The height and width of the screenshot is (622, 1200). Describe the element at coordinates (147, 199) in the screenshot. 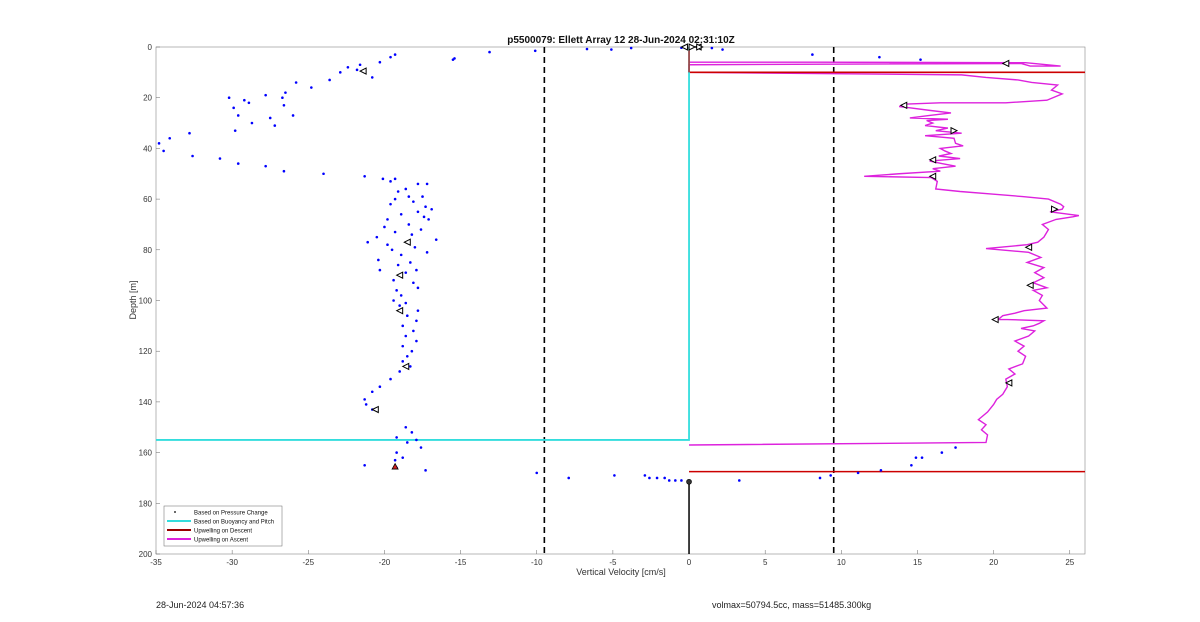

I see `y-tick-label: 60` at that location.